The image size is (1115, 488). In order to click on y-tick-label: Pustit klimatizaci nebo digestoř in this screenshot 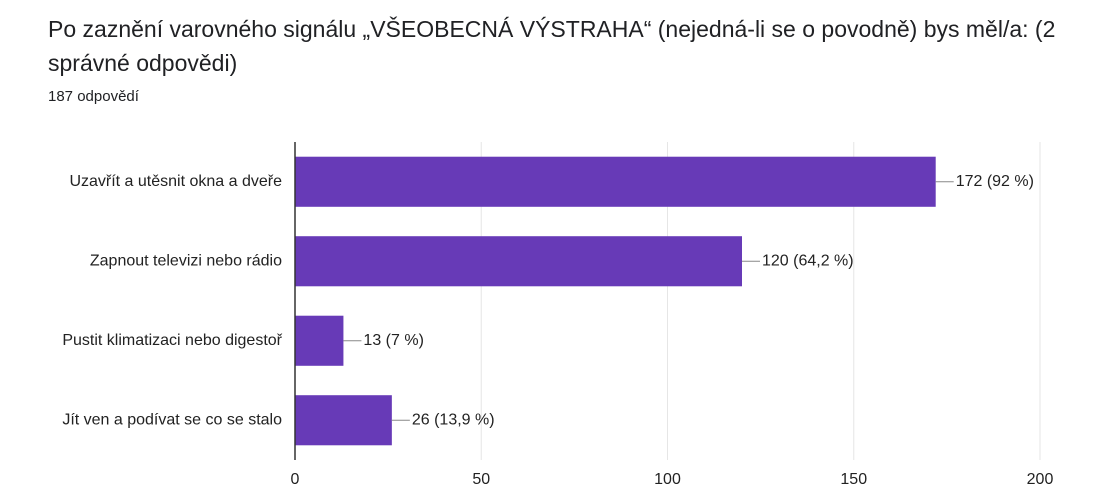, I will do `click(172, 340)`.